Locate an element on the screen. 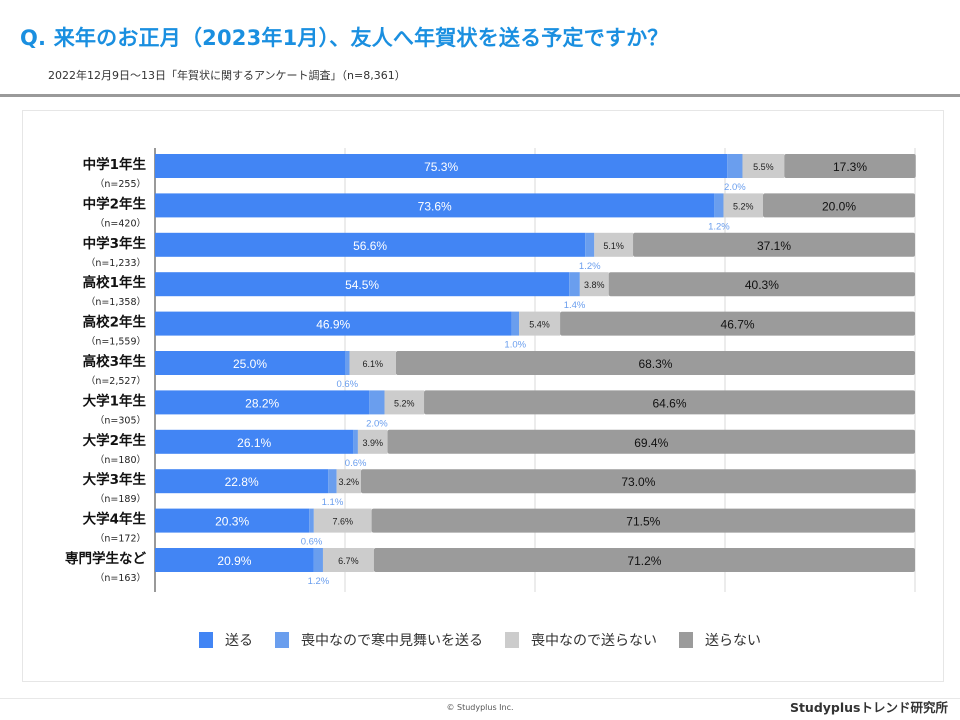  category-label: 高校2年生 is located at coordinates (115, 322).